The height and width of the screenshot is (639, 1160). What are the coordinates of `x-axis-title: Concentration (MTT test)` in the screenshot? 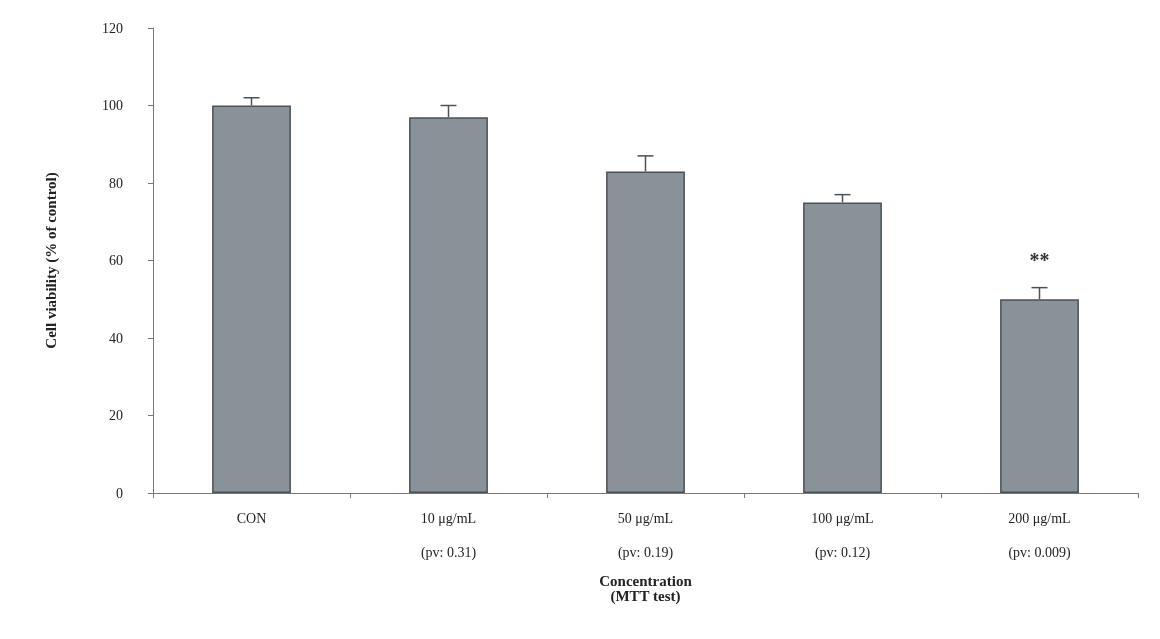 It's located at (646, 589).